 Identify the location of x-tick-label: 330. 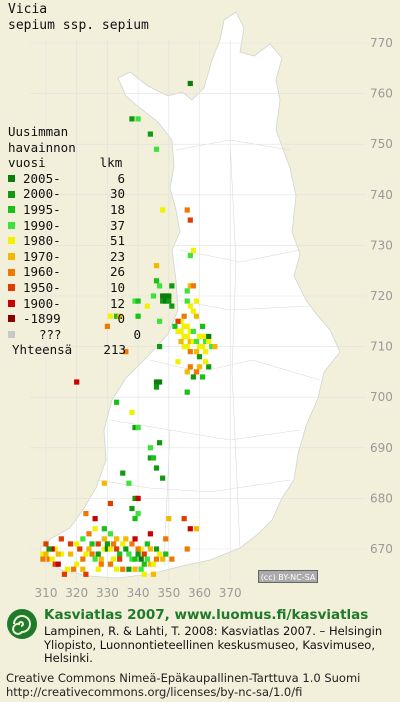
(107, 593).